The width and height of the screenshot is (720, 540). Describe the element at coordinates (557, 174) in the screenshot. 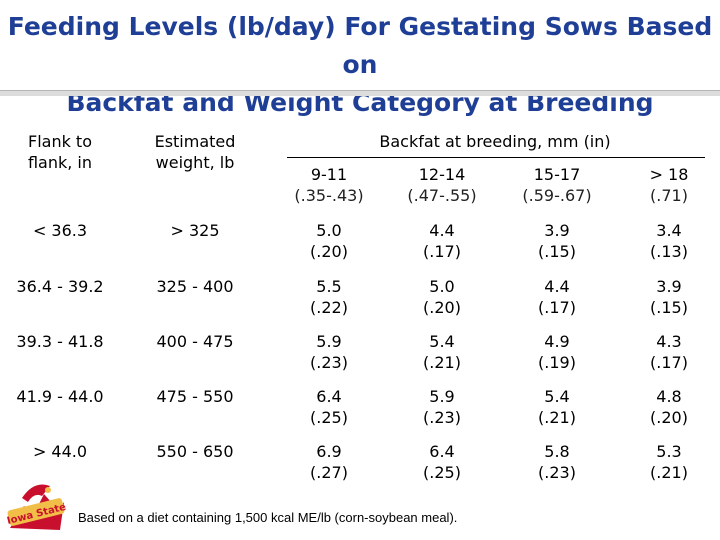

I see `backfat-mm-label: 15-17` at that location.